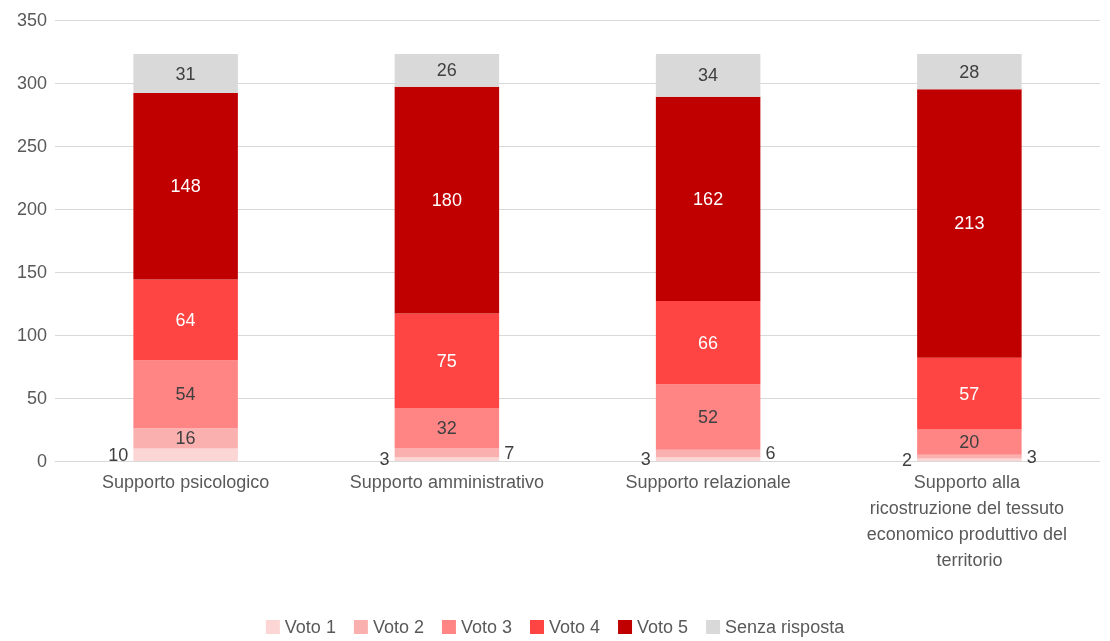 The height and width of the screenshot is (641, 1110). I want to click on legend-label: Voto 1, so click(310, 627).